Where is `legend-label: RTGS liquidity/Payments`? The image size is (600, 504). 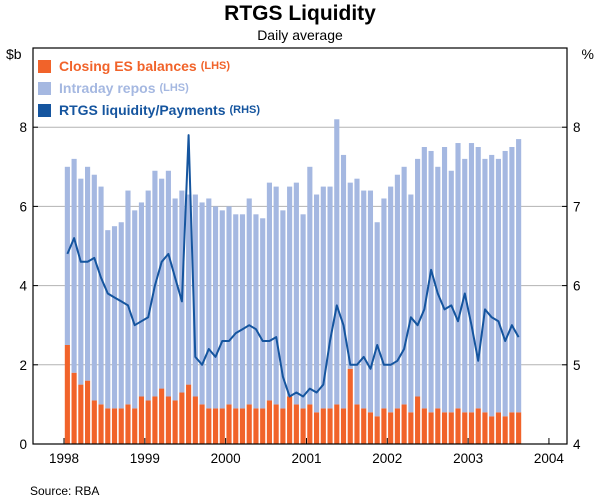
legend-label: RTGS liquidity/Payments is located at coordinates (142, 110).